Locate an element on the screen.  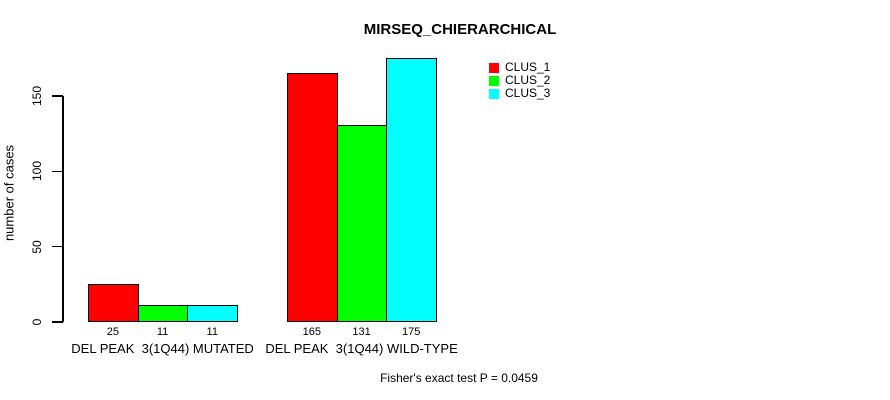
legend-row-CLUS_3: CLUS_3 is located at coordinates (519, 93).